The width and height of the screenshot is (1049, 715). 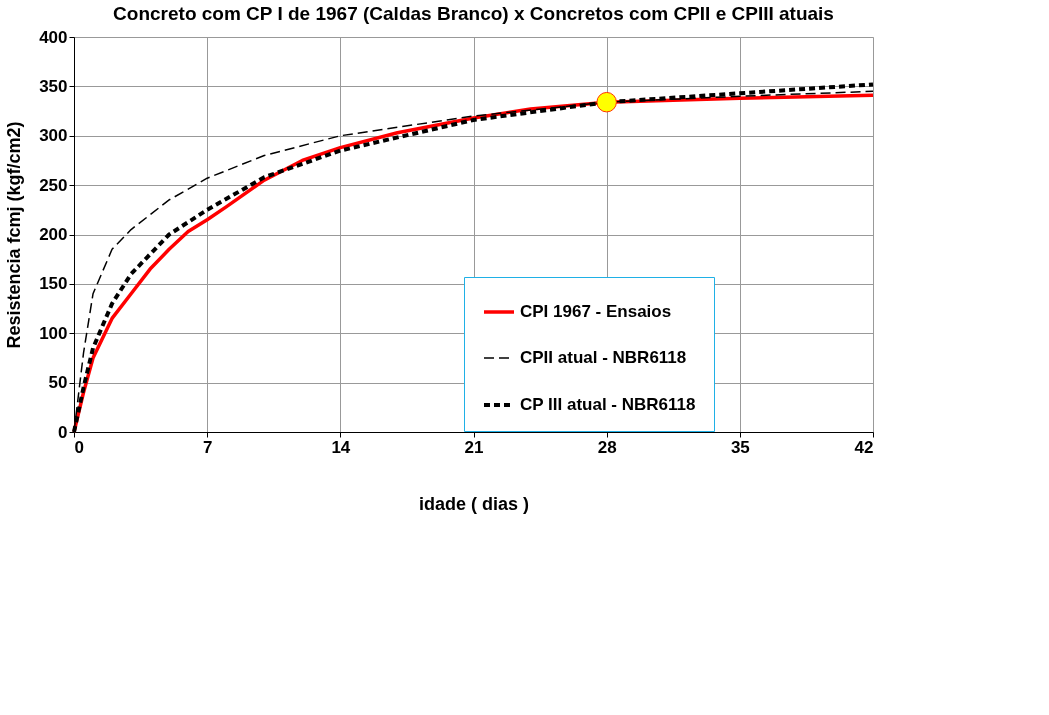 I want to click on y-tick-label: 350, so click(x=53, y=86).